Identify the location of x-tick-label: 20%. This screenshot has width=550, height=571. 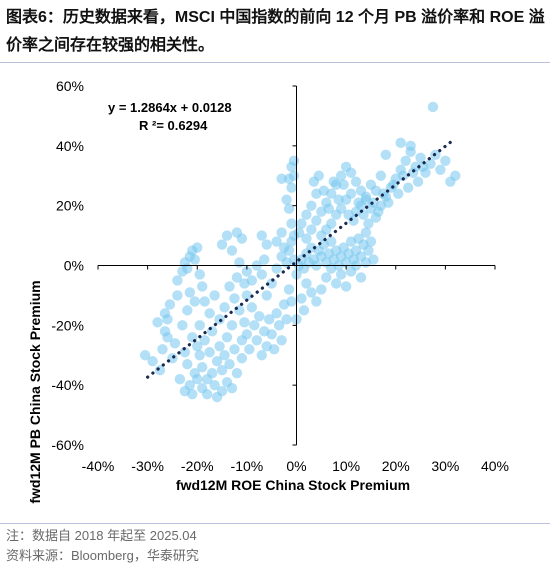
(396, 466).